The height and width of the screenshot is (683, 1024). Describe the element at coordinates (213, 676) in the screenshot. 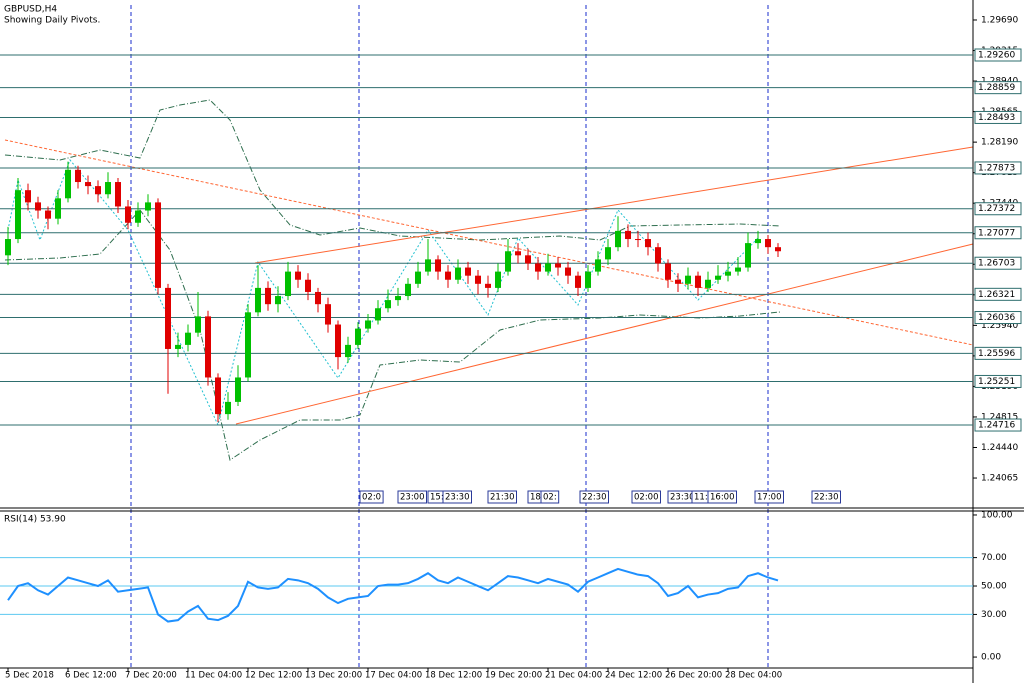

I see `x-tick-label: 11 Dec 04:00` at that location.